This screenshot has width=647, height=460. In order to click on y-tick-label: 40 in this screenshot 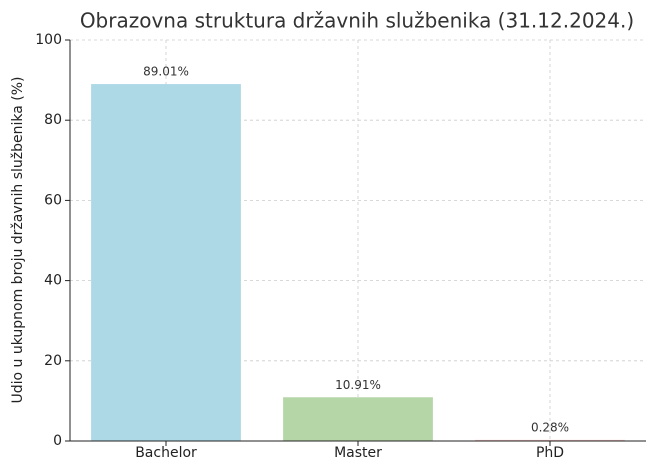, I will do `click(53, 281)`.